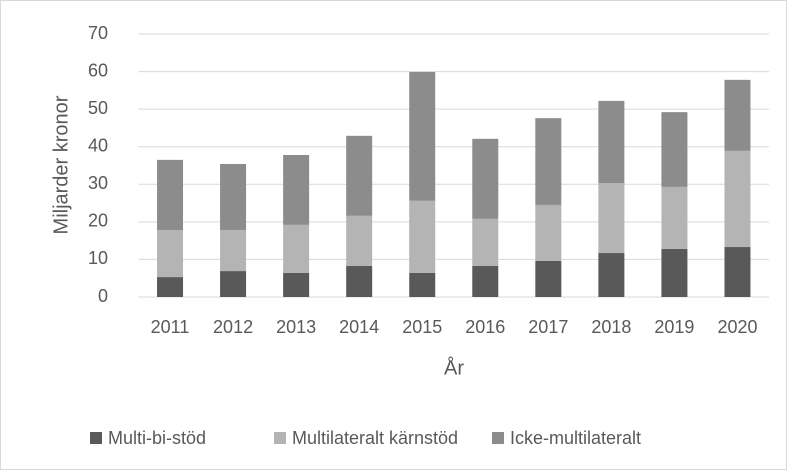  I want to click on x-tick-label: 2011, so click(170, 327).